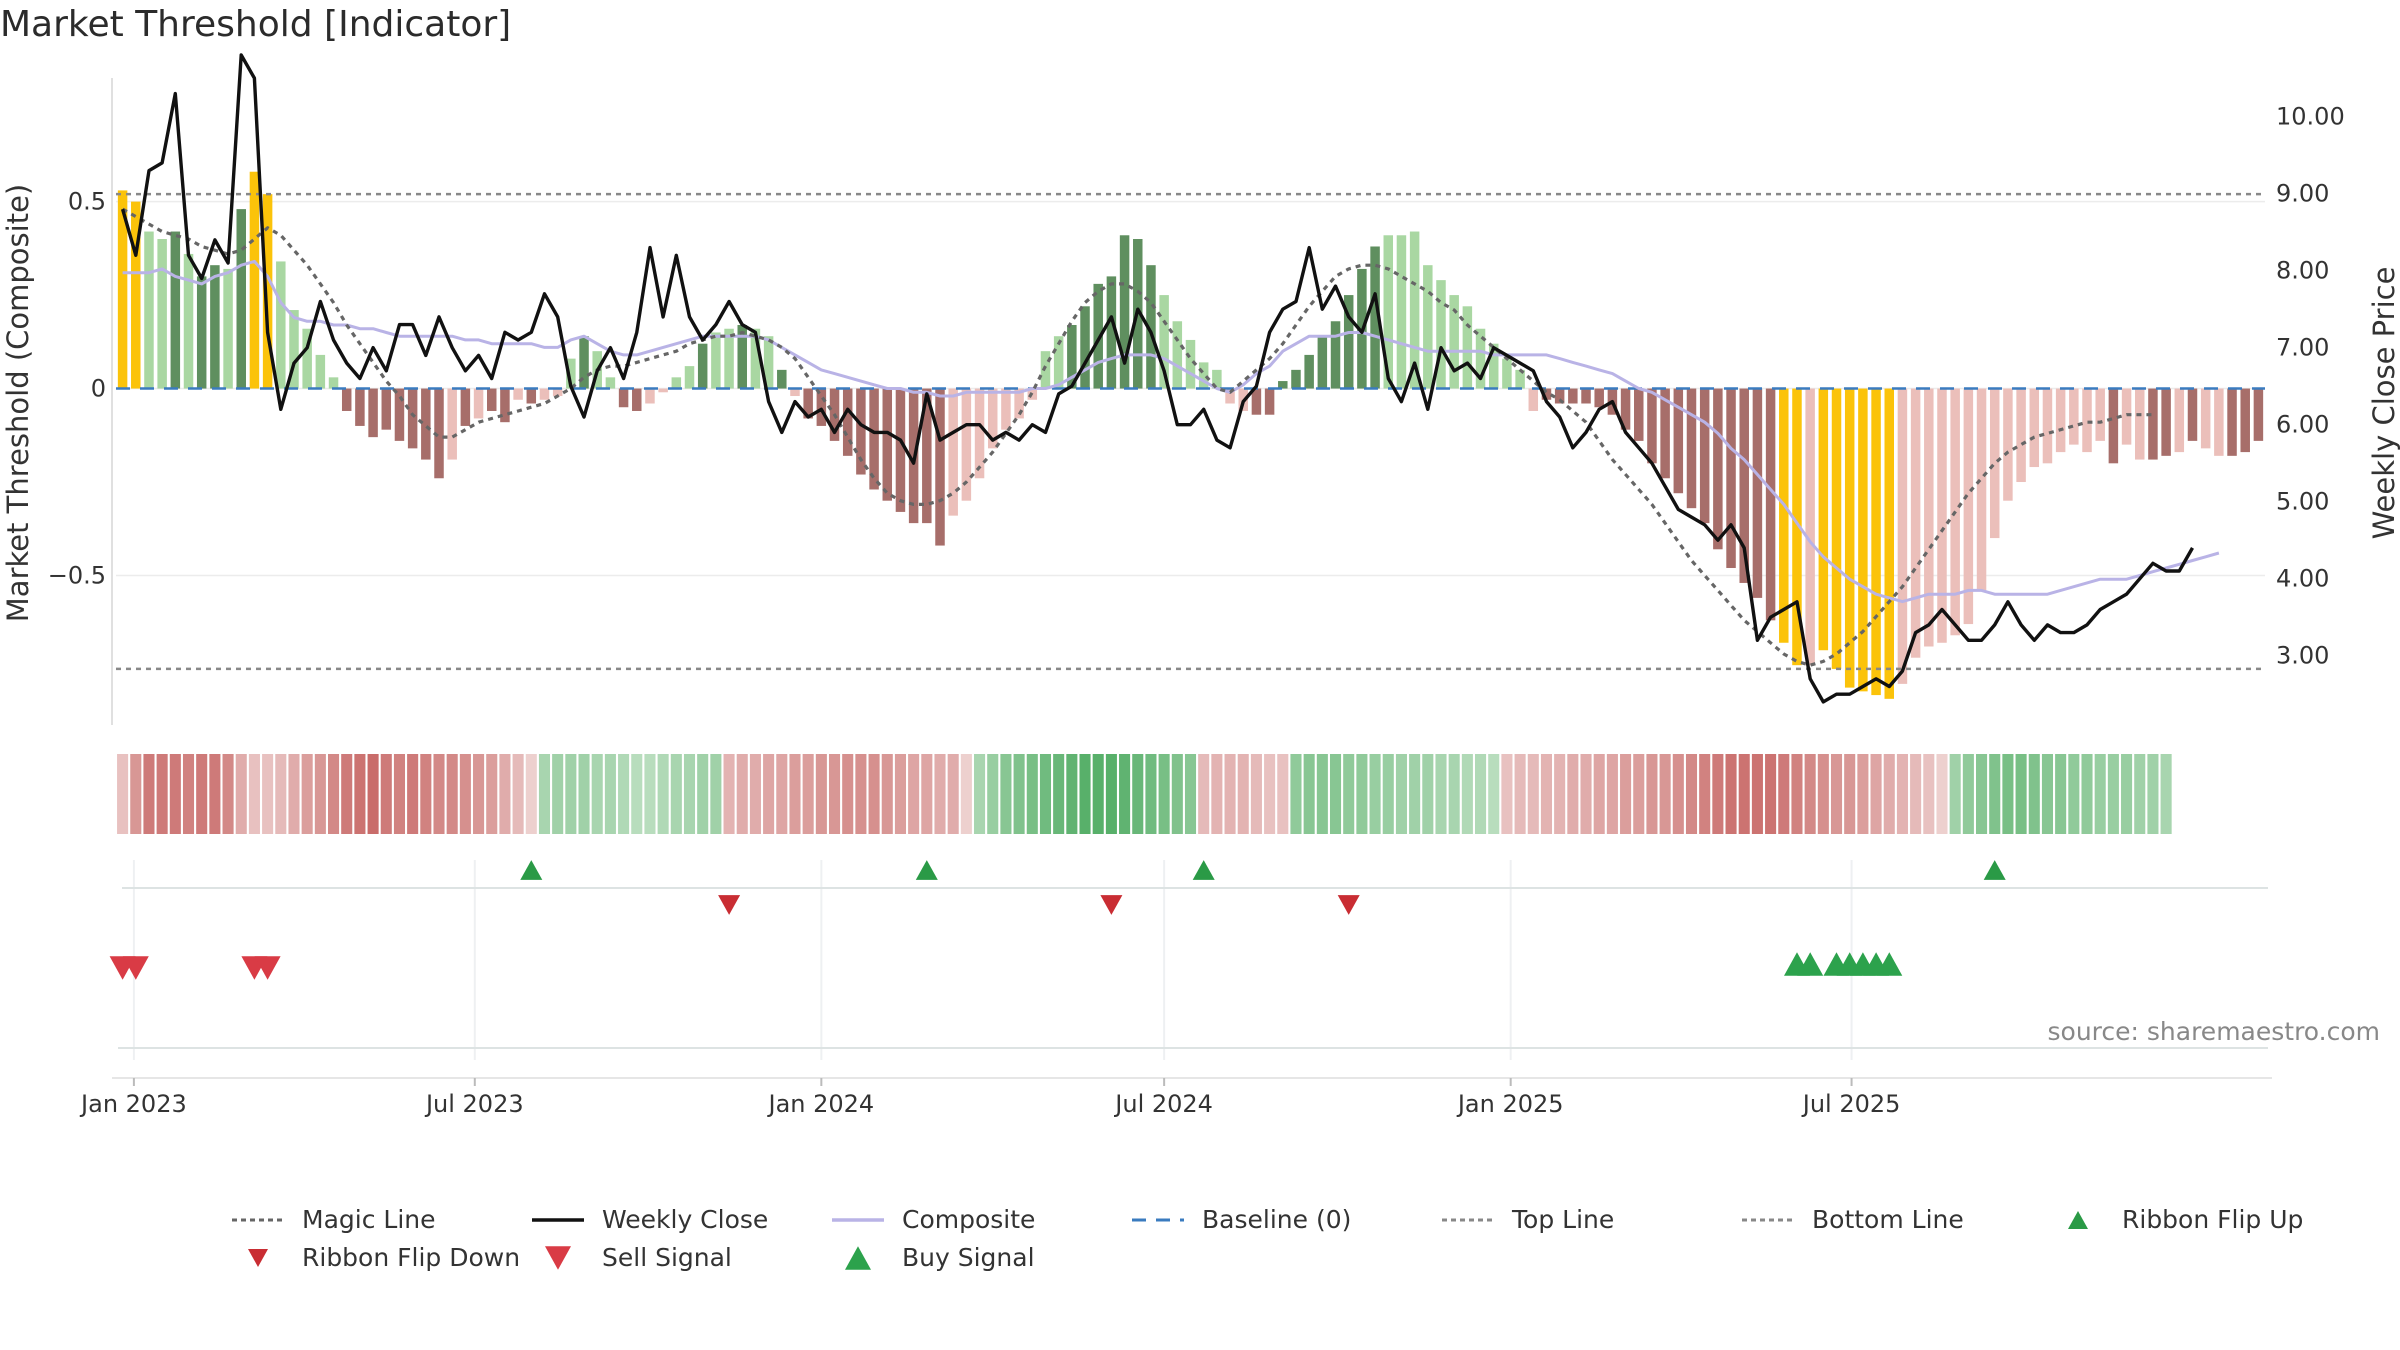 This screenshot has height=1350, width=2400. What do you see at coordinates (1277, 1219) in the screenshot?
I see `legend-label: Baseline (0)` at bounding box center [1277, 1219].